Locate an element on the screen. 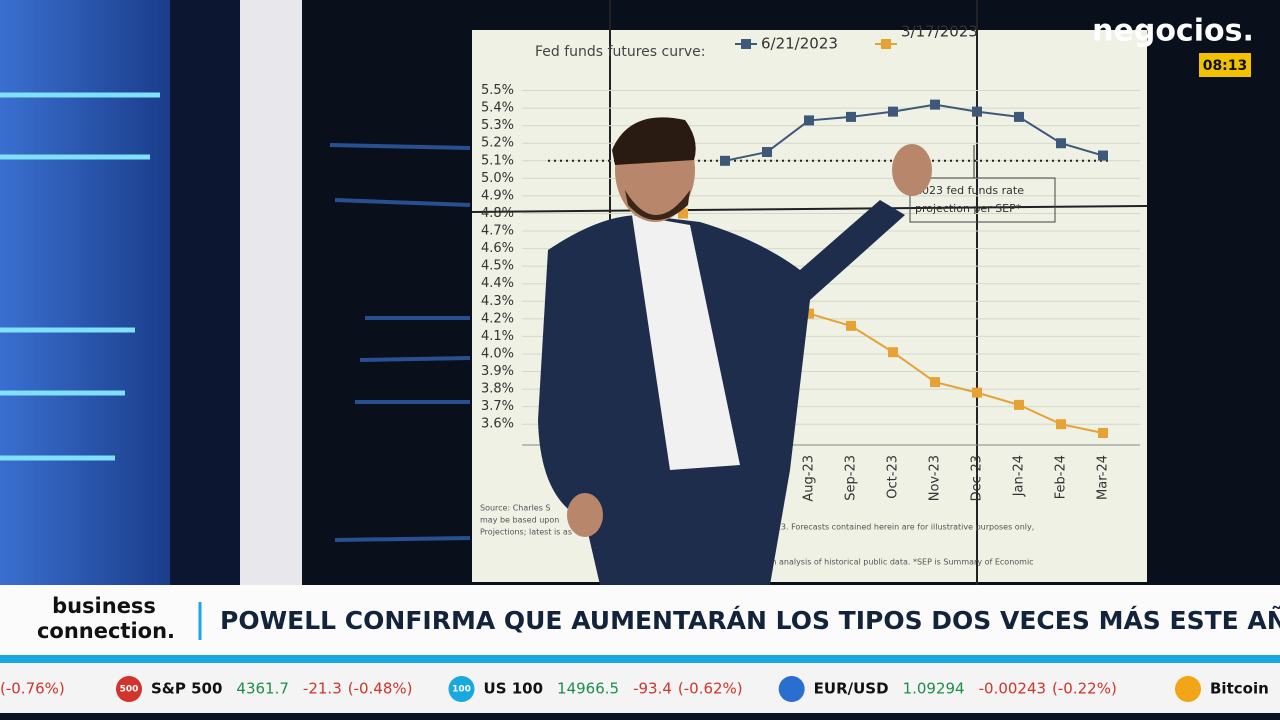 Image resolution: width=1280 pixels, height=720 pixels. channel-logo: negocios. is located at coordinates (1173, 31).